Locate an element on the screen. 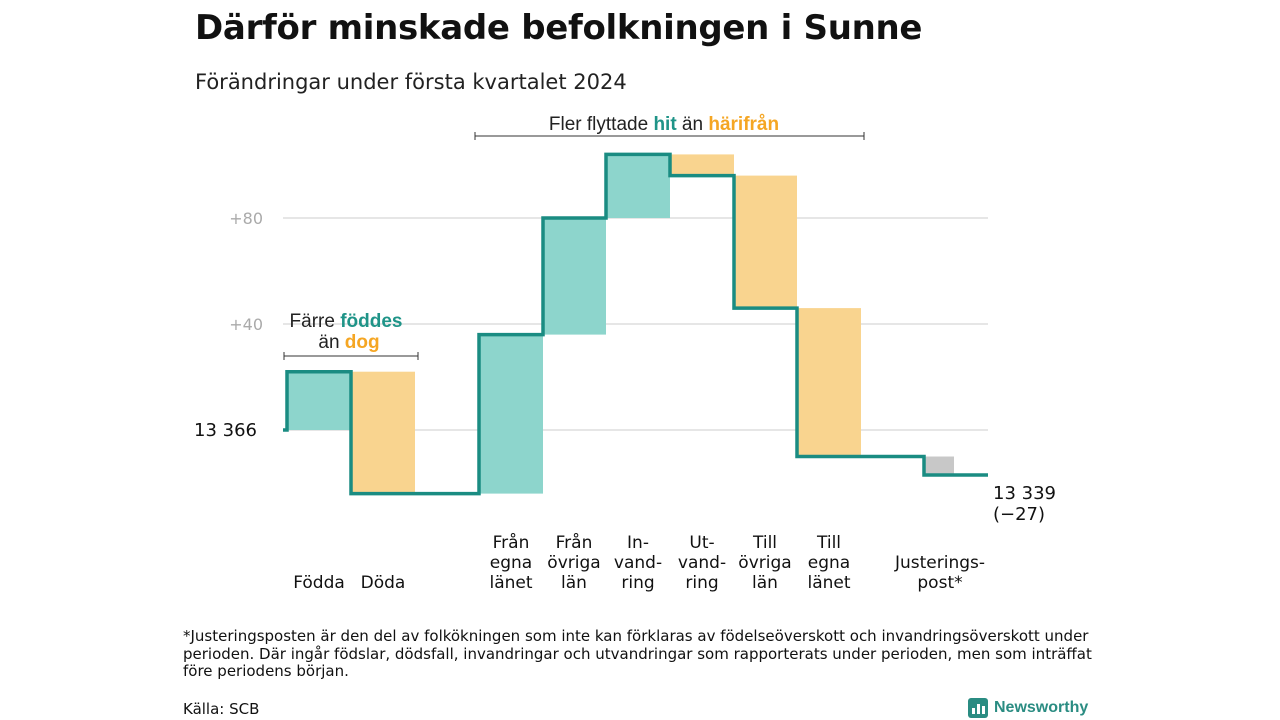 Image resolution: width=1280 pixels, height=720 pixels. category-label: Döda is located at coordinates (383, 583).